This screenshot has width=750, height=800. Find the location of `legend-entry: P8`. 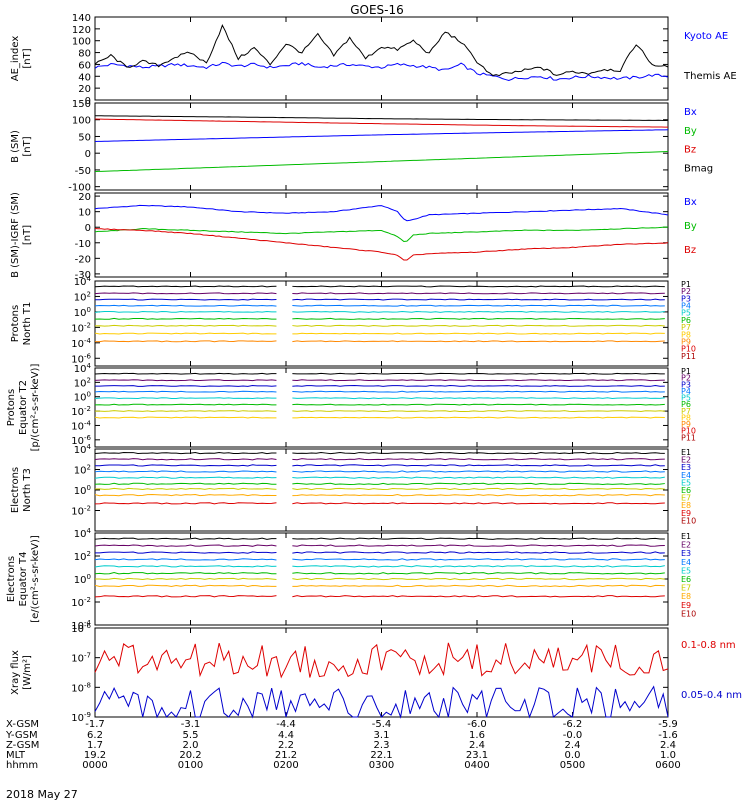

legend-entry: P8 is located at coordinates (686, 417).